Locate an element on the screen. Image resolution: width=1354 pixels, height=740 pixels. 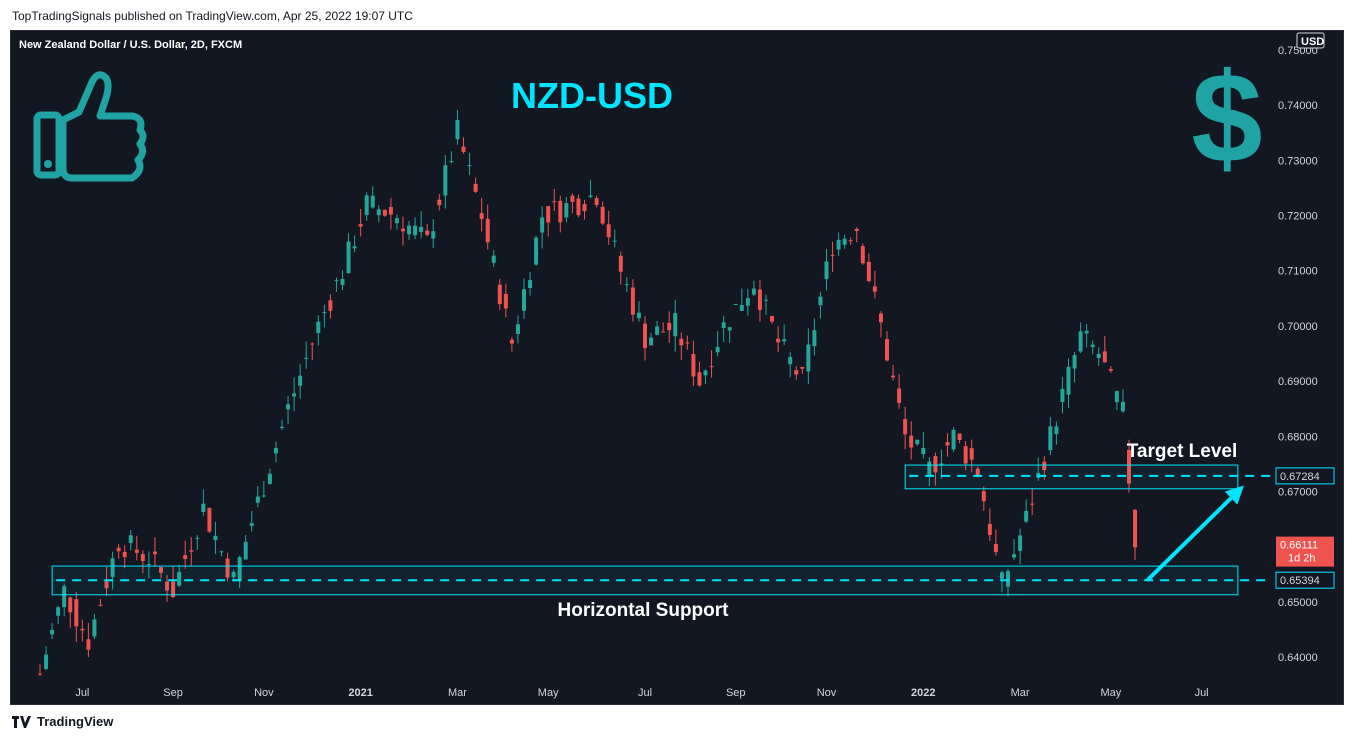
x-tick-label: Mar is located at coordinates (1020, 693).